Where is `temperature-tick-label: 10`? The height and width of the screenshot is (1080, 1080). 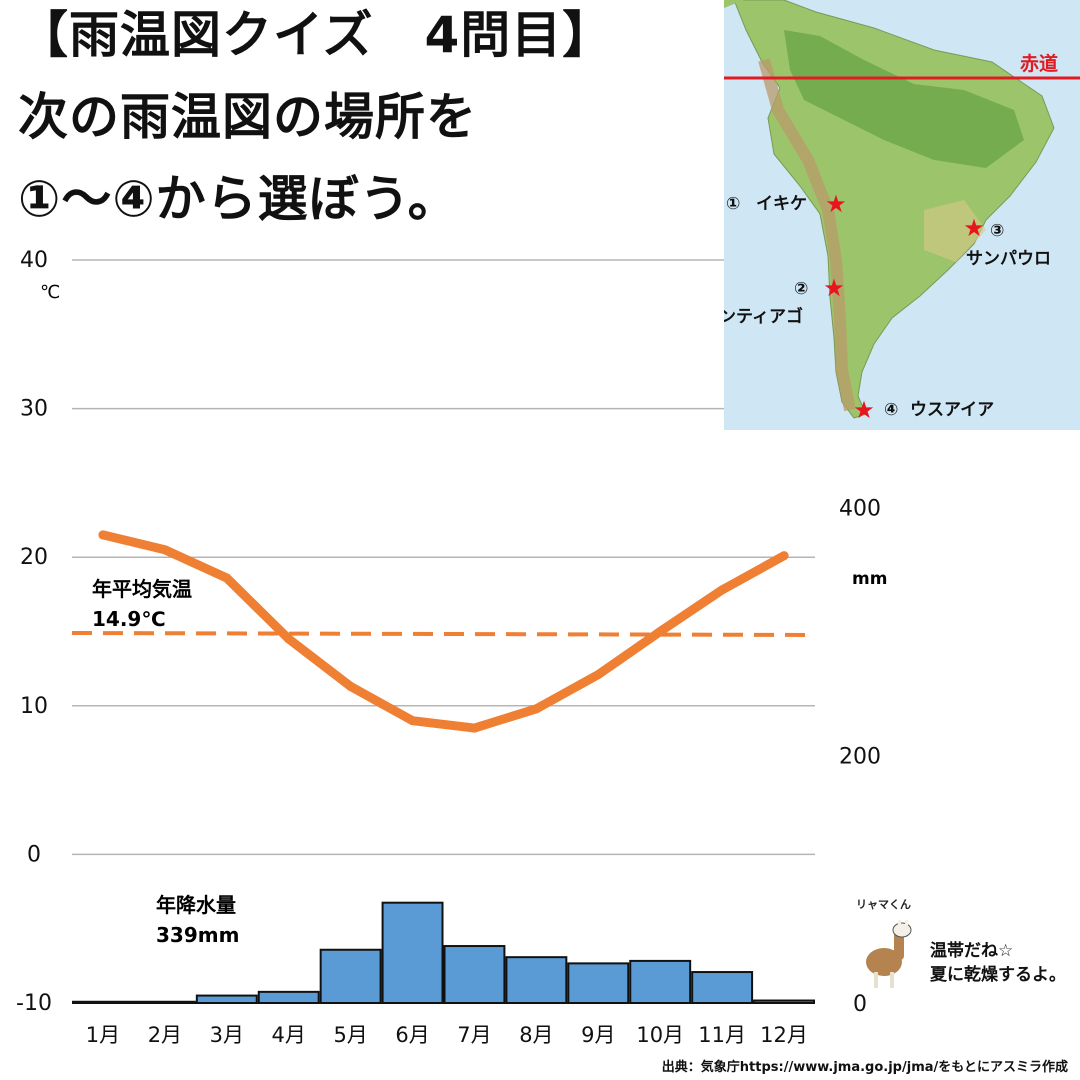
temperature-tick-label: 10 is located at coordinates (34, 706).